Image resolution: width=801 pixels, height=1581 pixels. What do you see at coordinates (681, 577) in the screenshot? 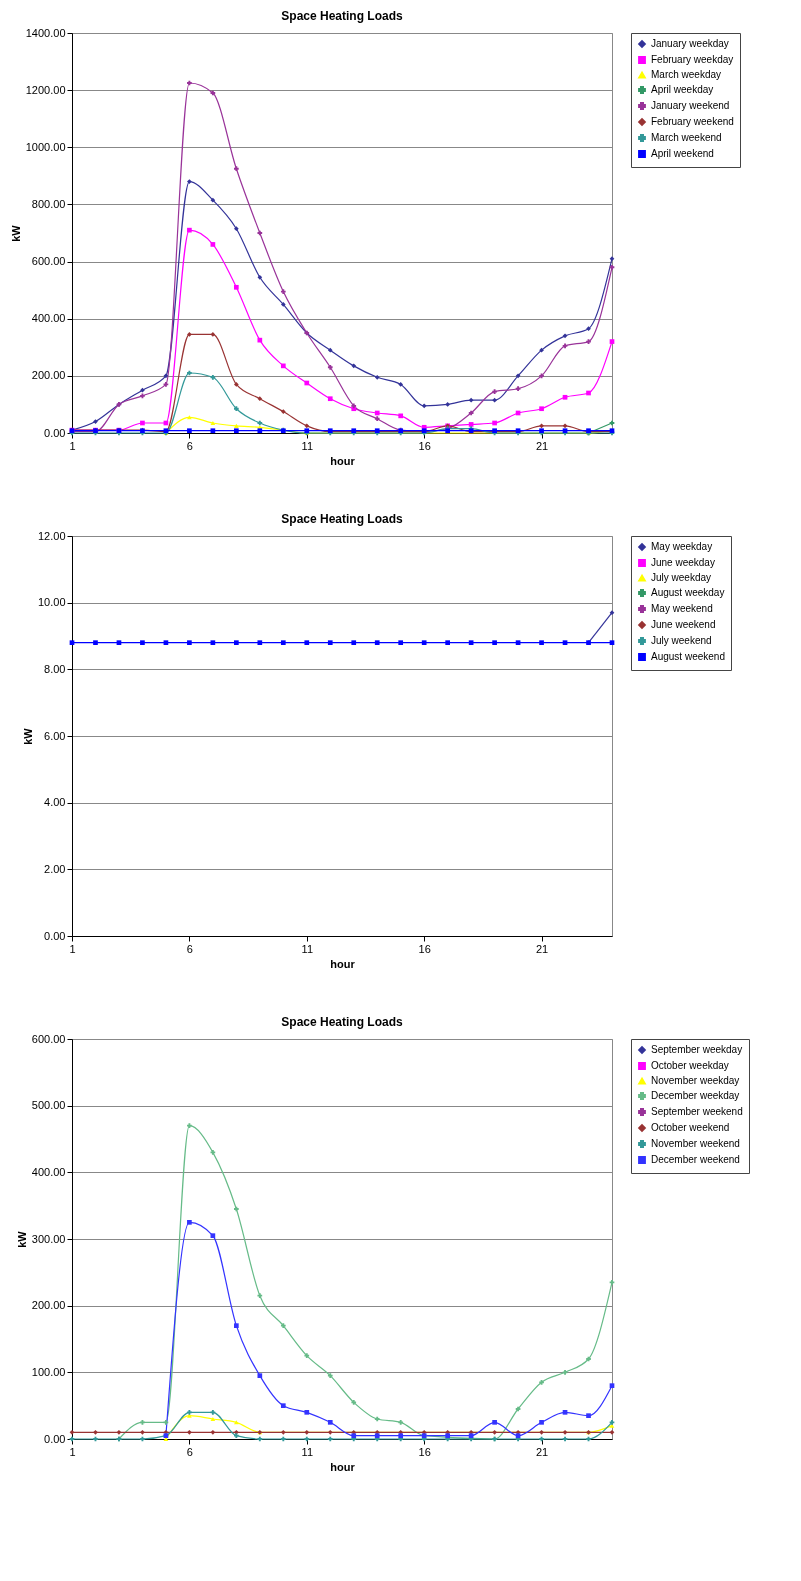
I see `legend-label: July weekday` at bounding box center [681, 577].